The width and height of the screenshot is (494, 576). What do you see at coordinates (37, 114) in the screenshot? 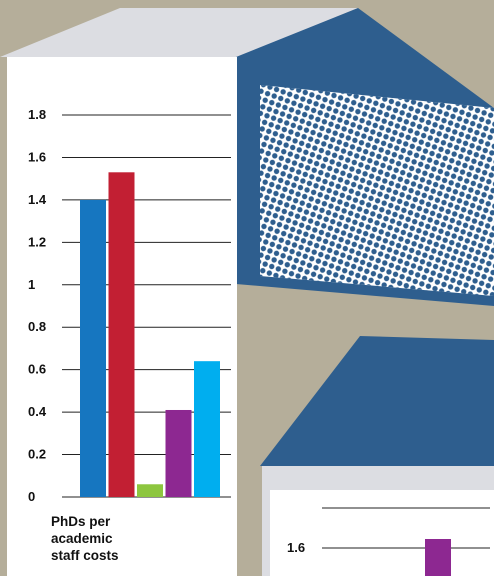
I see `y-tick-label: 1.8` at bounding box center [37, 114].